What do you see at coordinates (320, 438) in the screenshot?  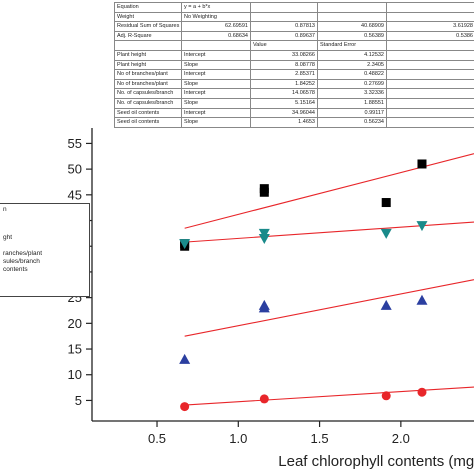 I see `x-tick-label: 1.5` at bounding box center [320, 438].